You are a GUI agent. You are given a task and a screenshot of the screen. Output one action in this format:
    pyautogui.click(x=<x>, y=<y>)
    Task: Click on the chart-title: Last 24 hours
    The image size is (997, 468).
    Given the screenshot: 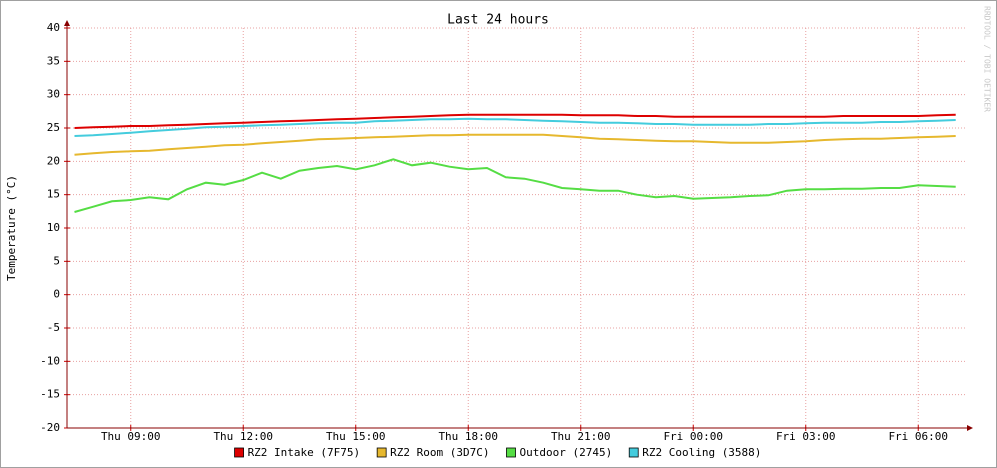 What is the action you would take?
    pyautogui.click(x=498, y=20)
    